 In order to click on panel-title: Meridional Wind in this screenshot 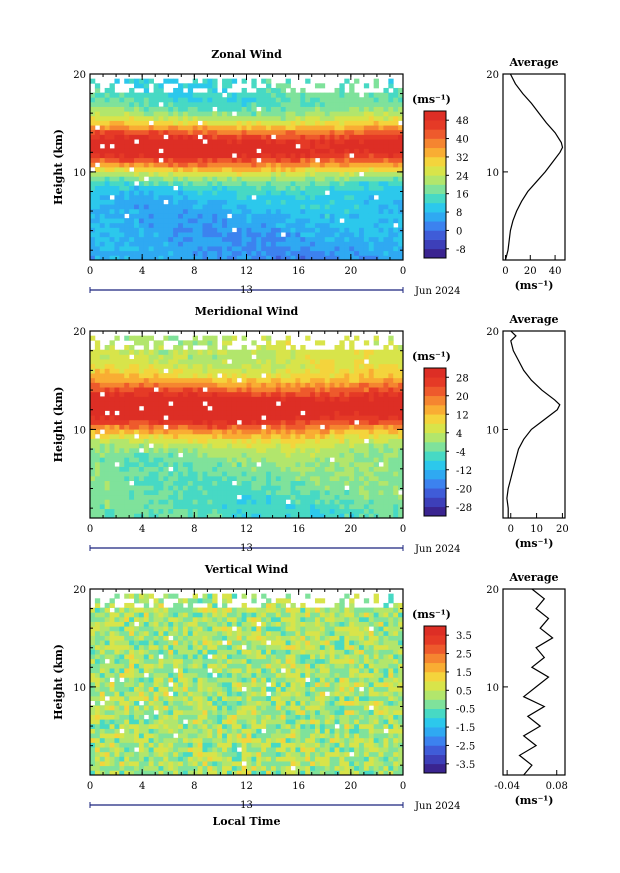, I will do `click(247, 311)`.